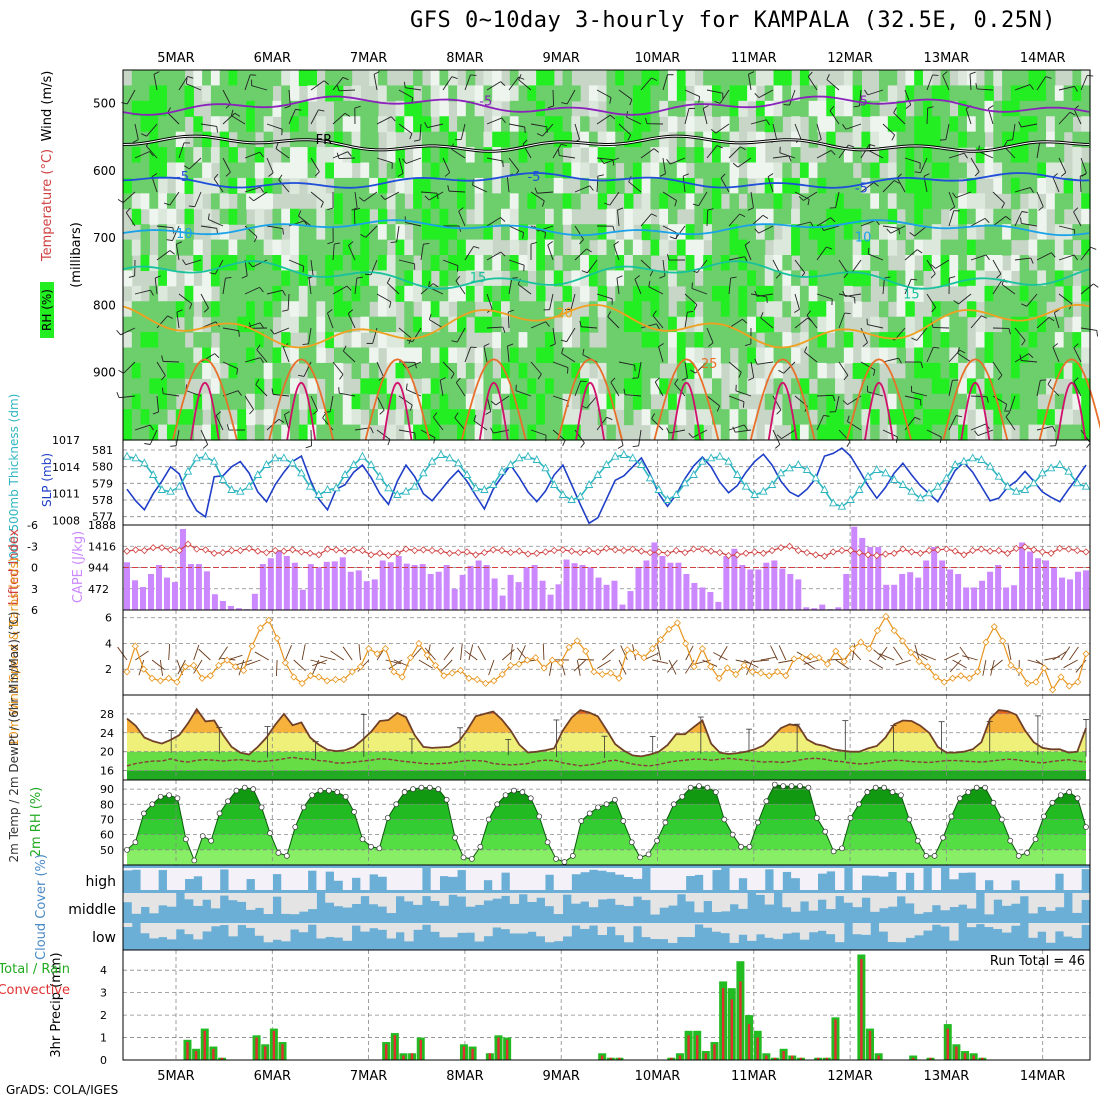 The width and height of the screenshot is (1100, 1100). What do you see at coordinates (861, 102) in the screenshot?
I see `contour-label: -5` at bounding box center [861, 102].